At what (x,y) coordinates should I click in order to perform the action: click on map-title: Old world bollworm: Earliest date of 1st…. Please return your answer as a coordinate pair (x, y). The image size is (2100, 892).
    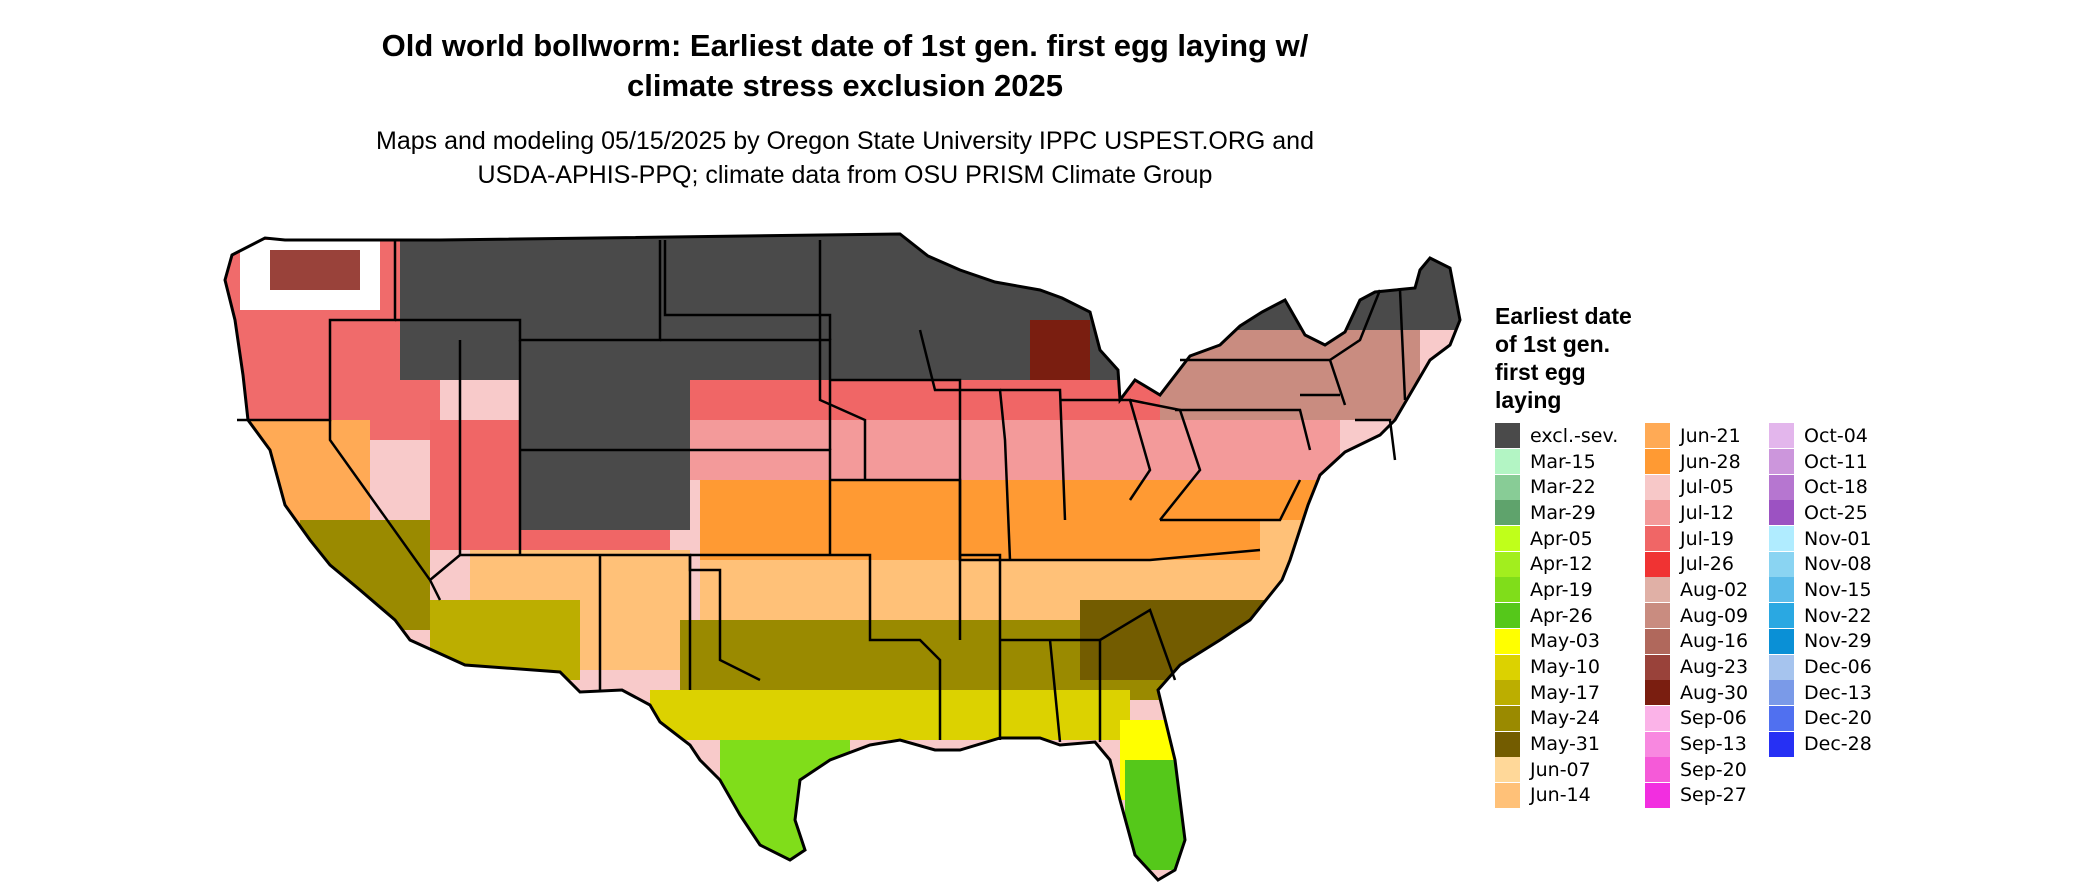
    Looking at the image, I should click on (845, 66).